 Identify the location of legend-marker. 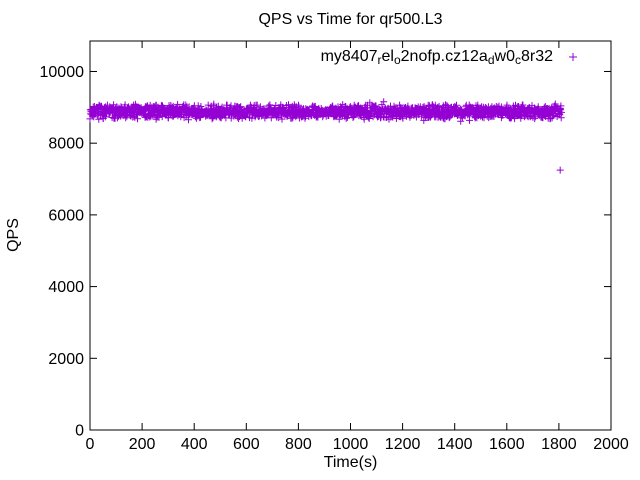
(573, 57).